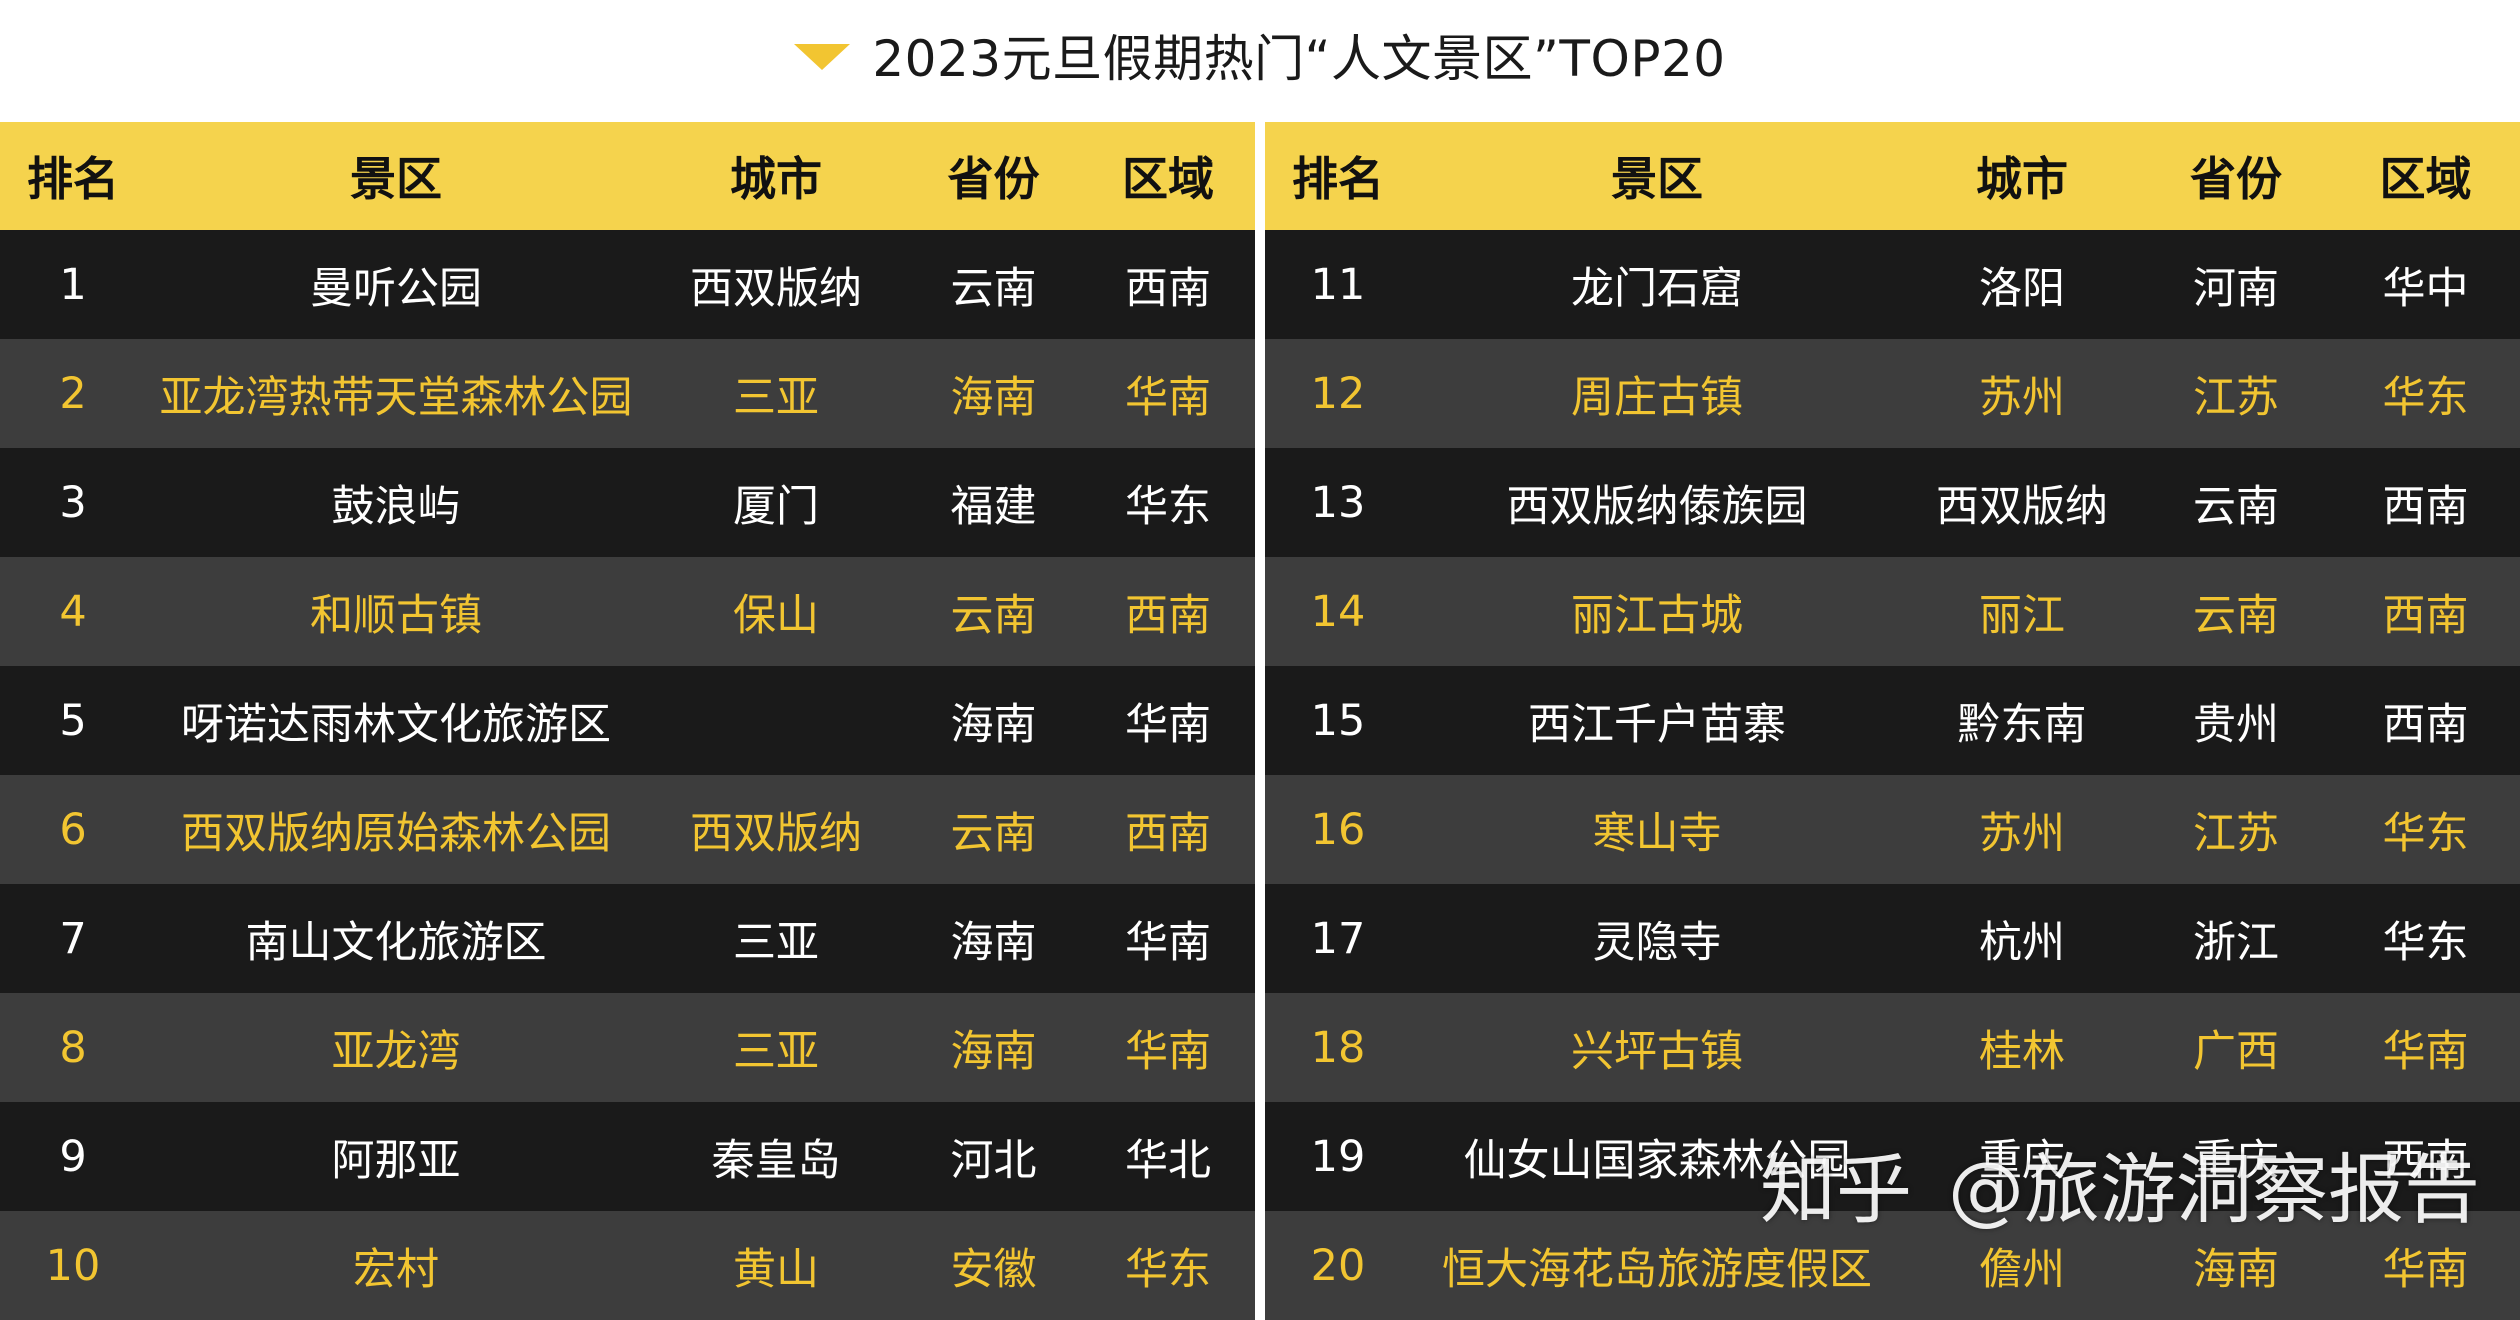  Describe the element at coordinates (993, 506) in the screenshot. I see `province-cell: 福建` at that location.